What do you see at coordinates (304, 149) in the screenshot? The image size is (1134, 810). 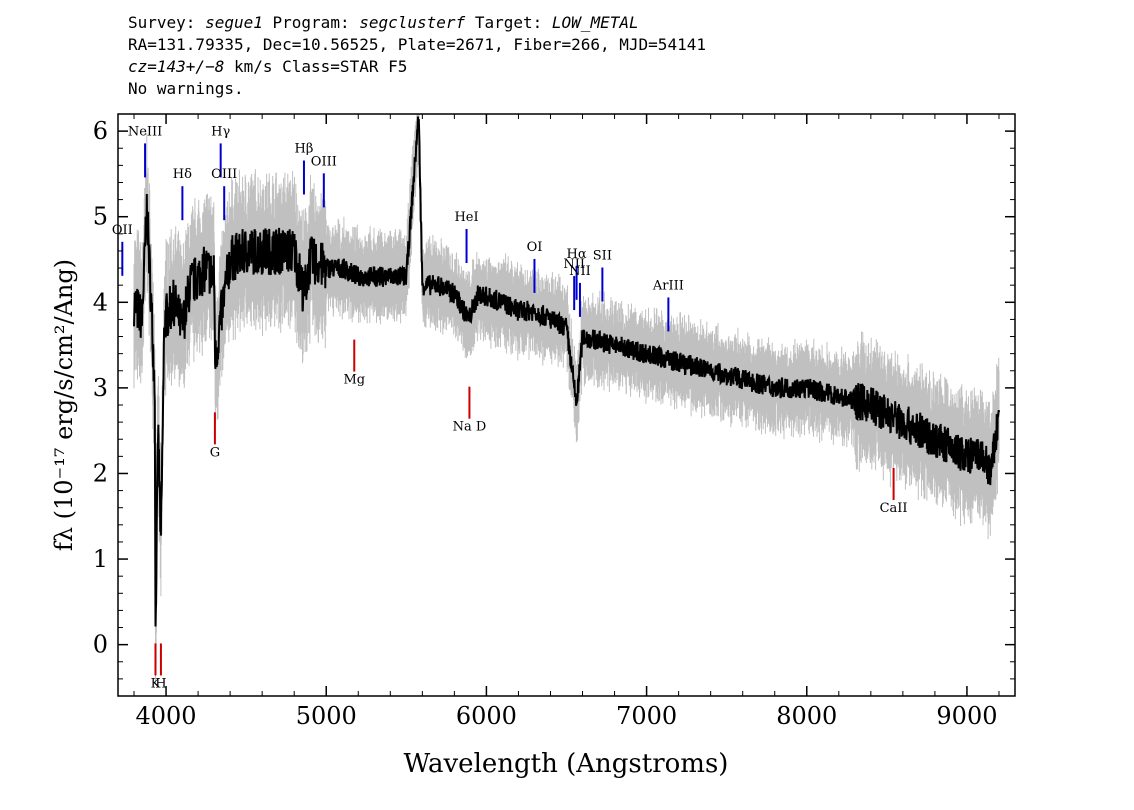 I see `emission-line-label: Hβ` at bounding box center [304, 149].